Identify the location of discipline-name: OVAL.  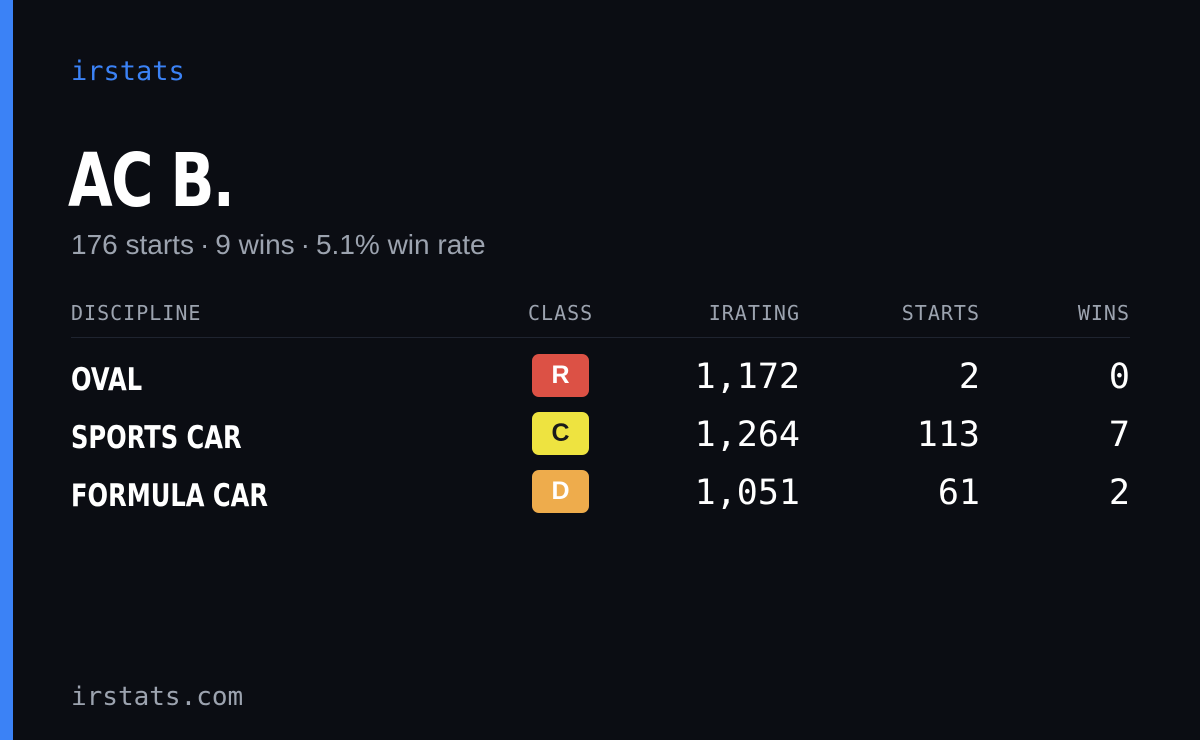
(107, 380).